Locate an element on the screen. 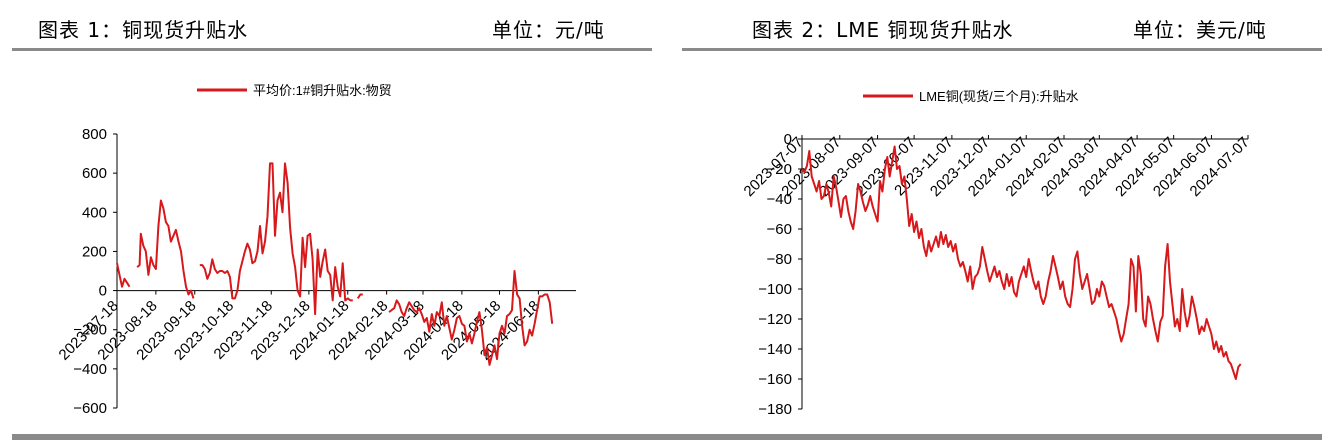  left-panel-header: 图表 1：铜现货升贴水 单位：元/吨 is located at coordinates (333, 24).